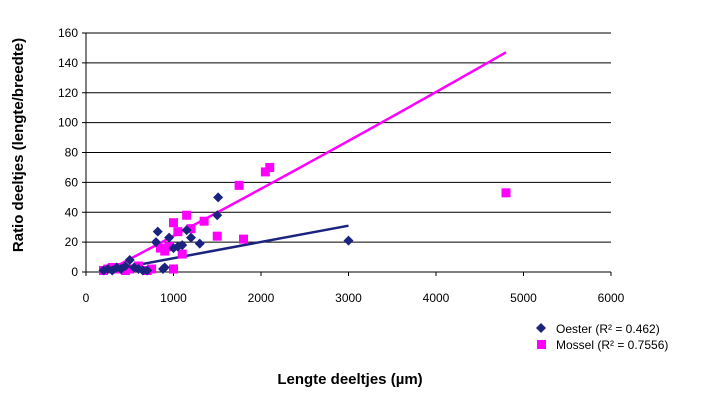 The height and width of the screenshot is (394, 720). Describe the element at coordinates (523, 298) in the screenshot. I see `x-tick-label: 5000` at that location.